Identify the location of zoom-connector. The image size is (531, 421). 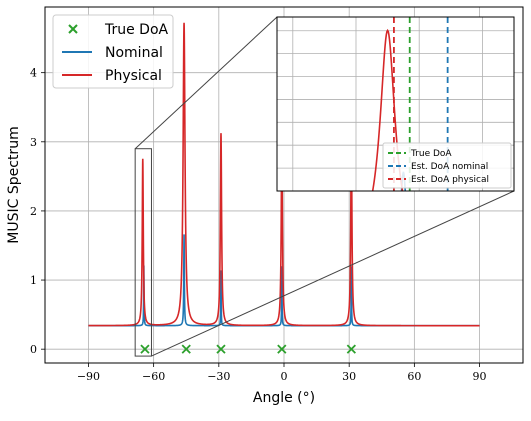
(206, 83).